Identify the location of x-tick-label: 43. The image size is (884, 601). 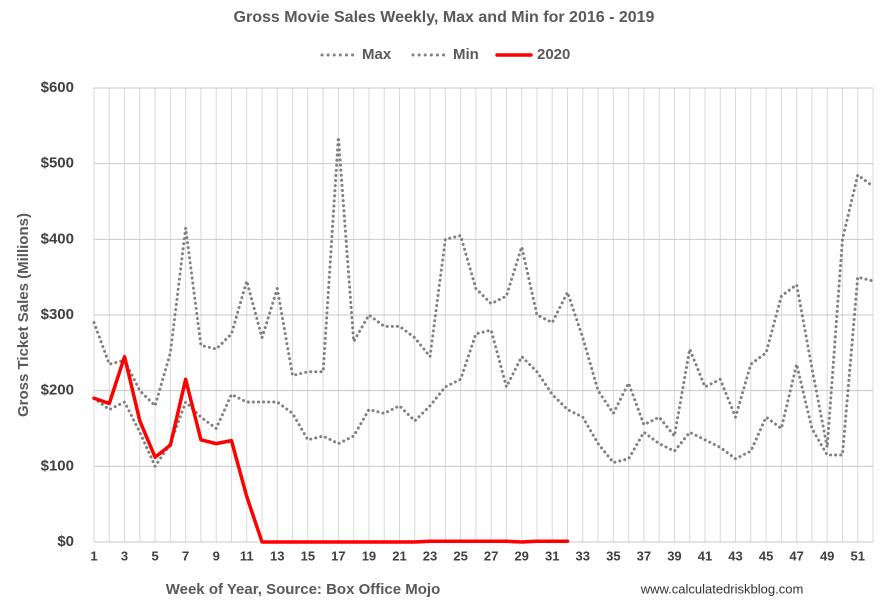
(735, 555).